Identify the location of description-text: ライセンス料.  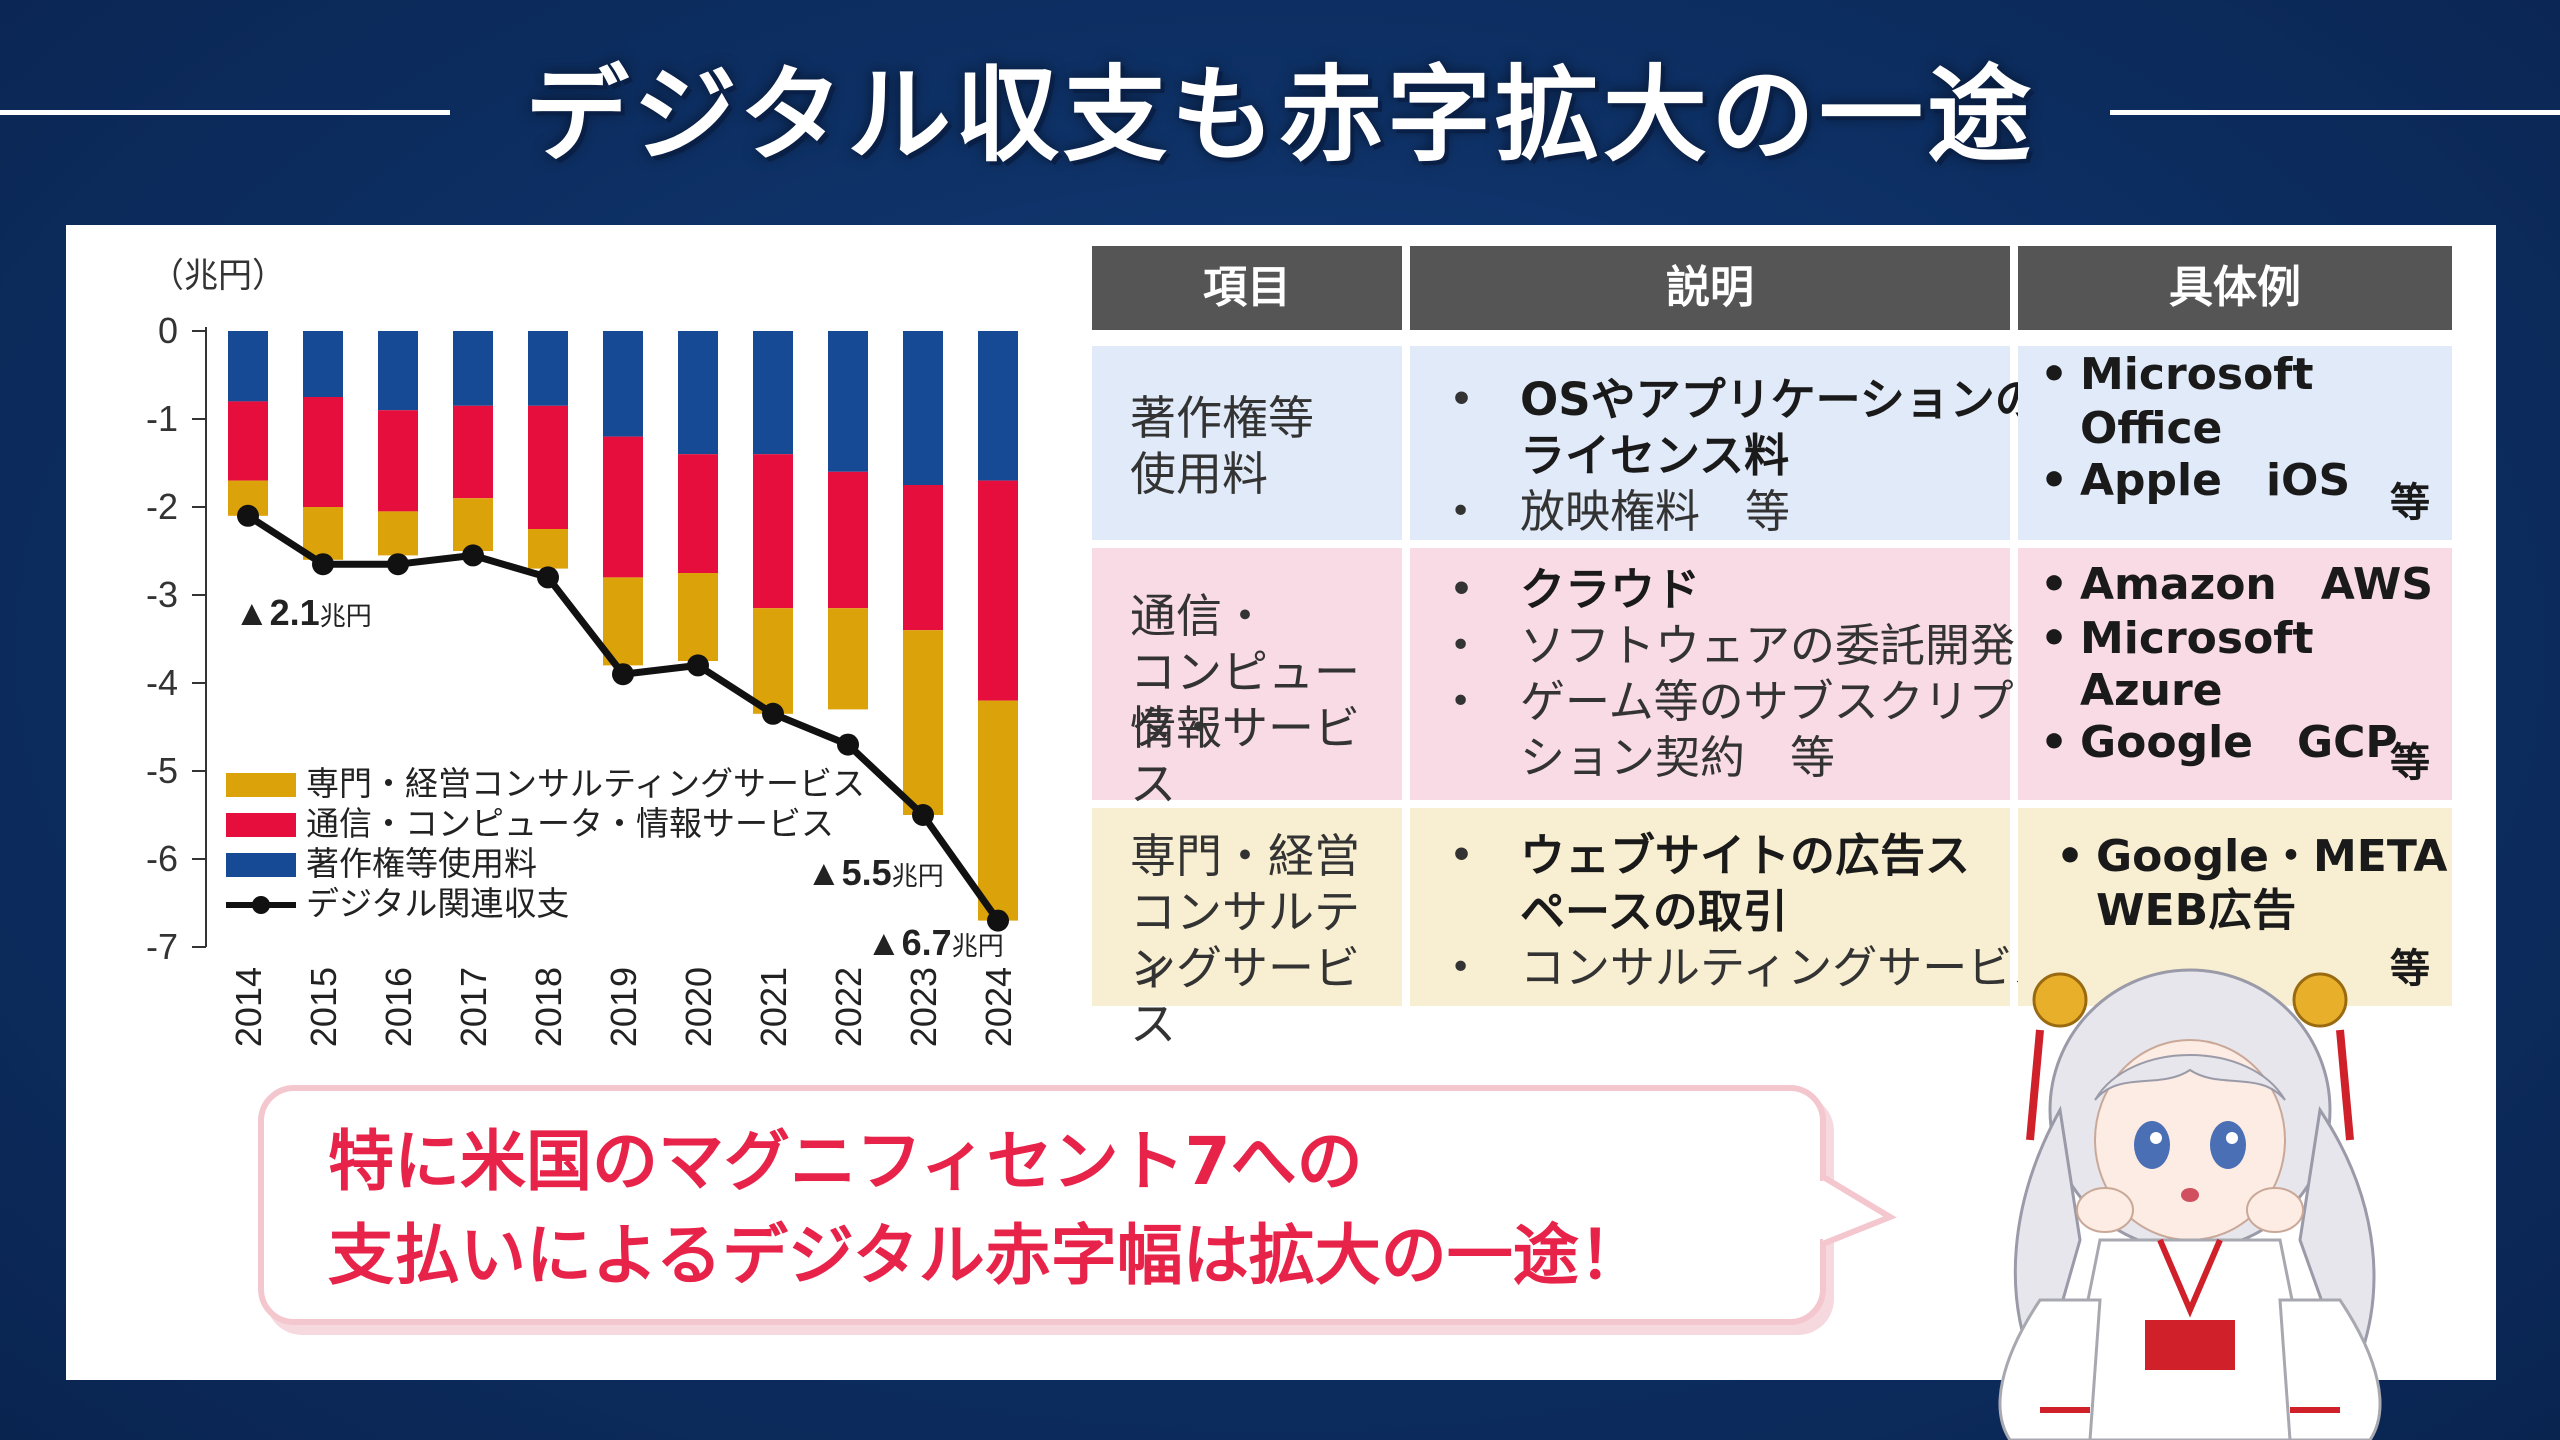
(1655, 455).